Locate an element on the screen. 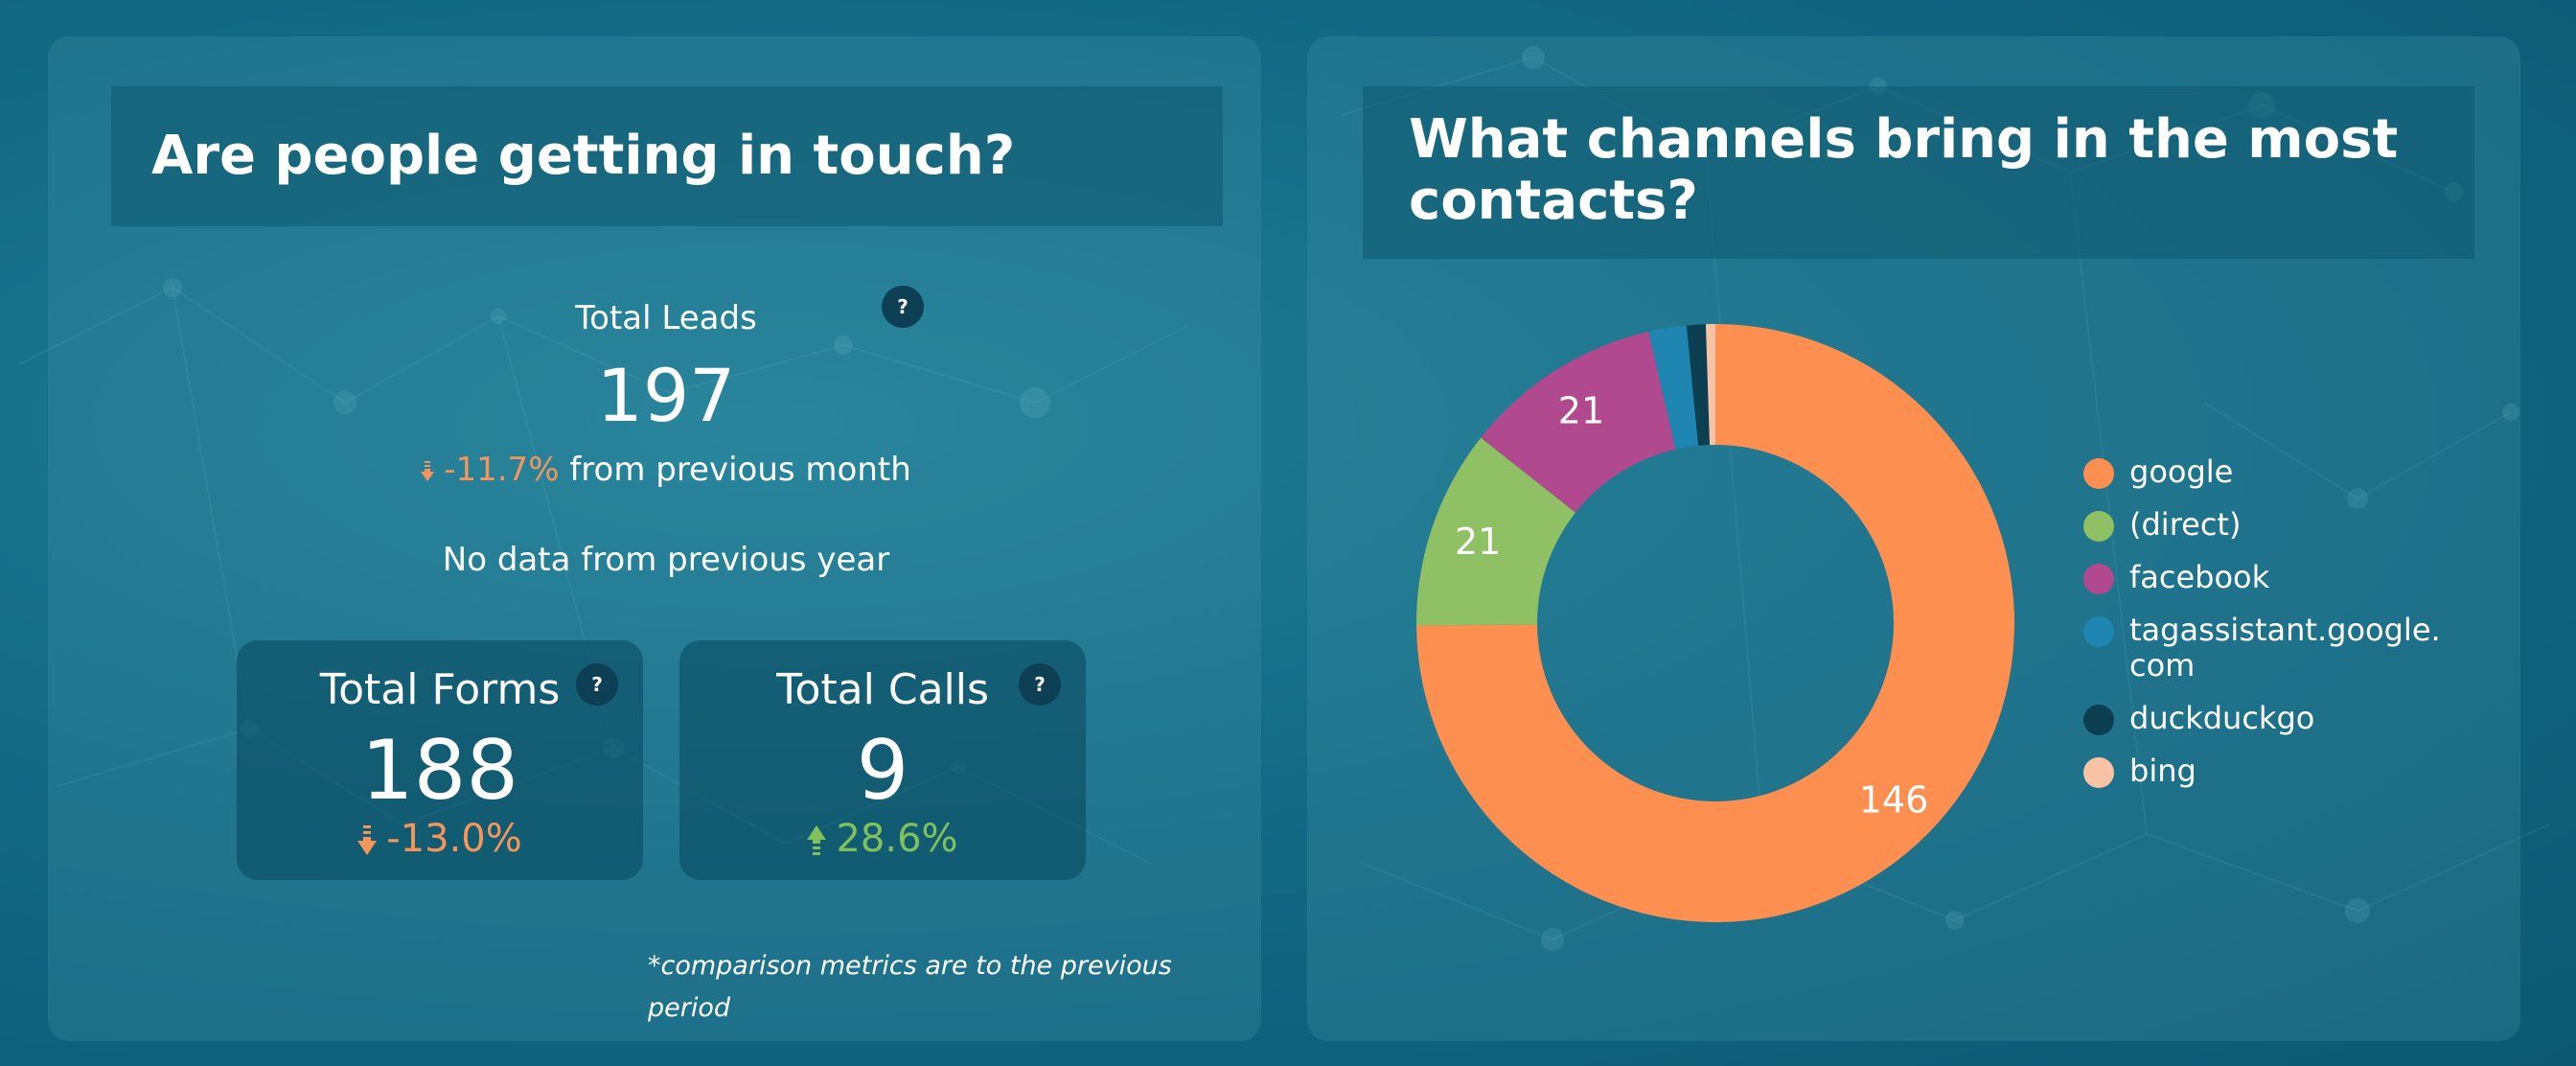 The image size is (2576, 1066). legend-label: (direct) is located at coordinates (2185, 524).